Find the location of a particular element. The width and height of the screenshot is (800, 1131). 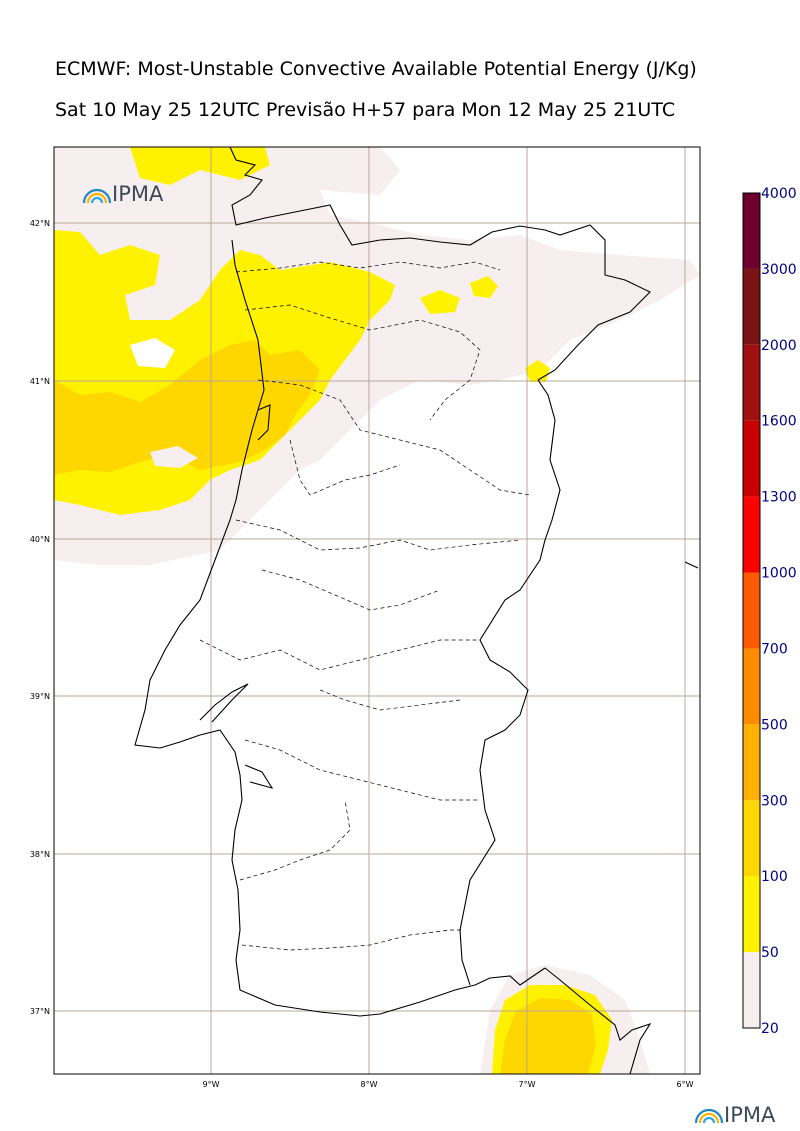

colorbar-label: 2000 is located at coordinates (779, 346).